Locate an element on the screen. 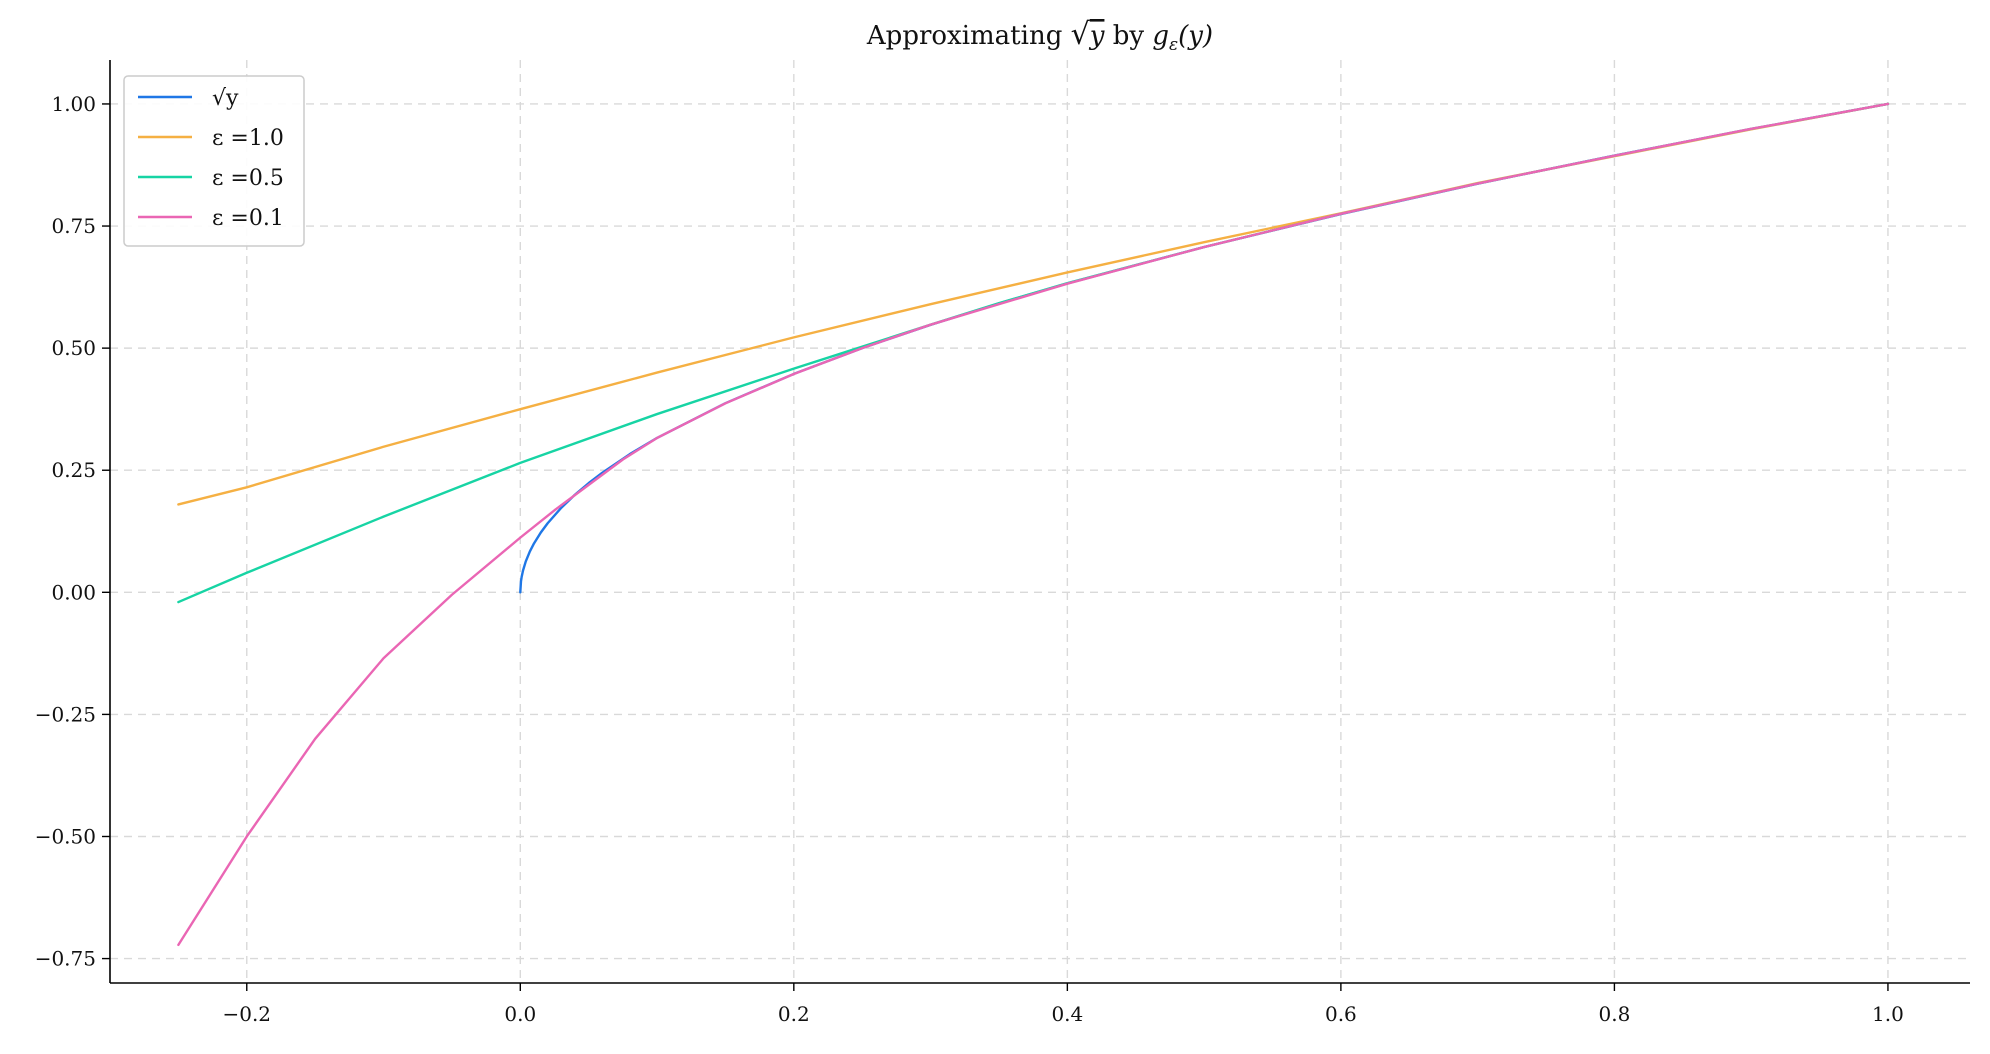  y-tick-label-6: 0.75 is located at coordinates (73, 226).